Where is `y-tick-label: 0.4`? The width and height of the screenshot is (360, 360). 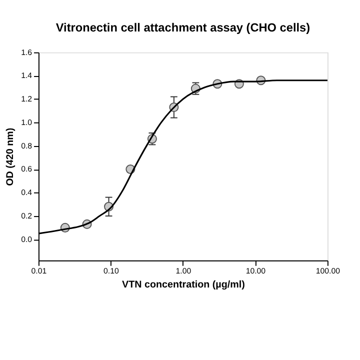 y-tick-label: 0.4 is located at coordinates (27, 193).